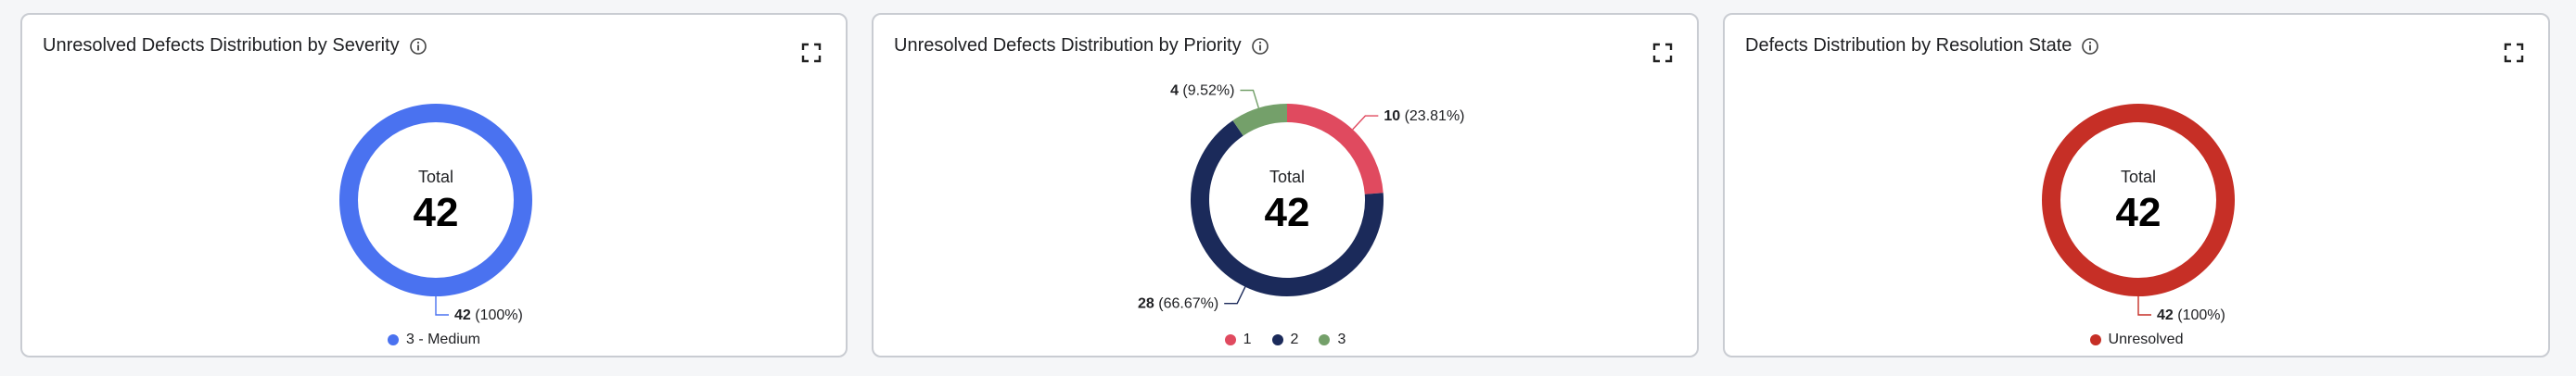  I want to click on legend: Unresolved, so click(2137, 340).